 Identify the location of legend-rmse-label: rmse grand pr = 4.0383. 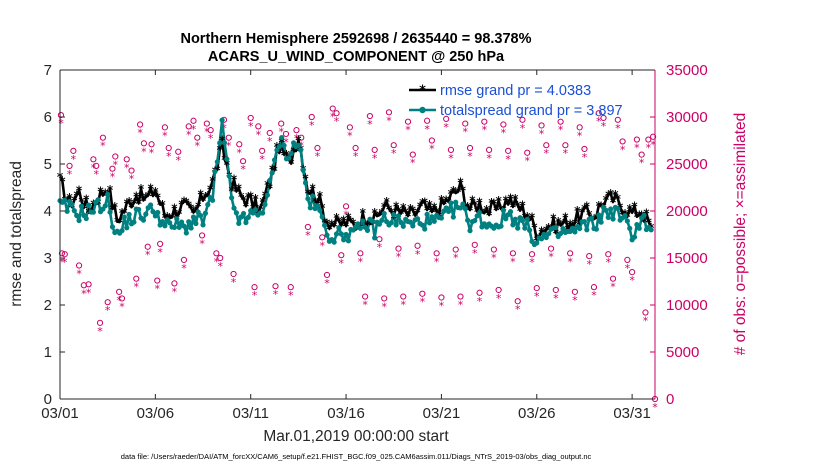
(515, 91).